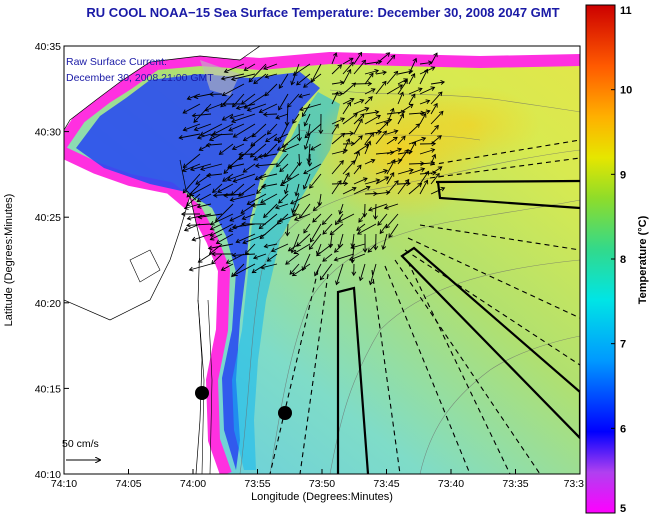 Image resolution: width=651 pixels, height=519 pixels. What do you see at coordinates (48, 218) in the screenshot?
I see `y-tick-label: 40:25` at bounding box center [48, 218].